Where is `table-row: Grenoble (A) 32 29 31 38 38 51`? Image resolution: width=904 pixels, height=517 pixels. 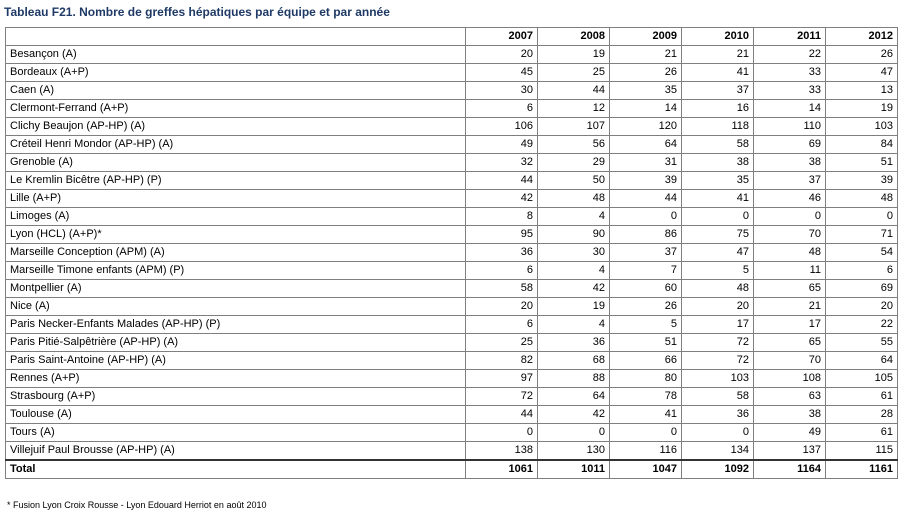
table-row: Grenoble (A) 32 29 31 38 38 51 is located at coordinates (451, 162).